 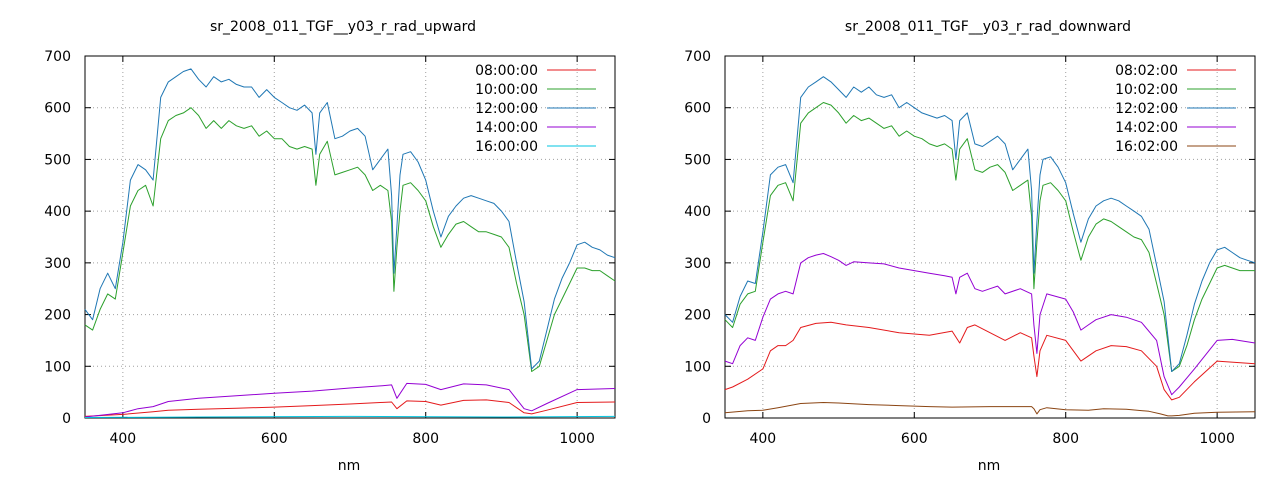 What do you see at coordinates (506, 71) in the screenshot?
I see `legend-label: 08:00:00` at bounding box center [506, 71].